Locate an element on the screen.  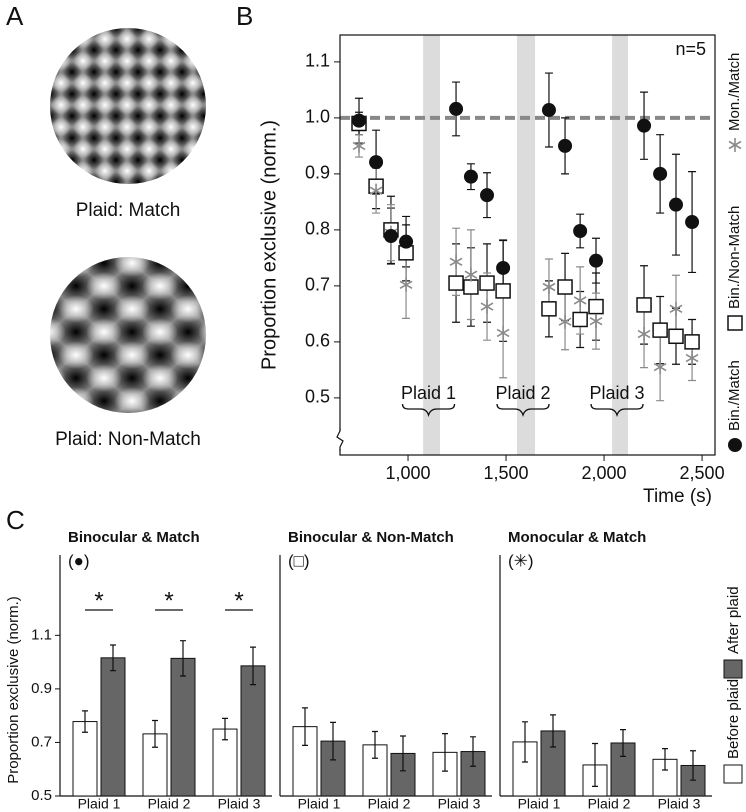
axis-break is located at coordinates (340, 439).